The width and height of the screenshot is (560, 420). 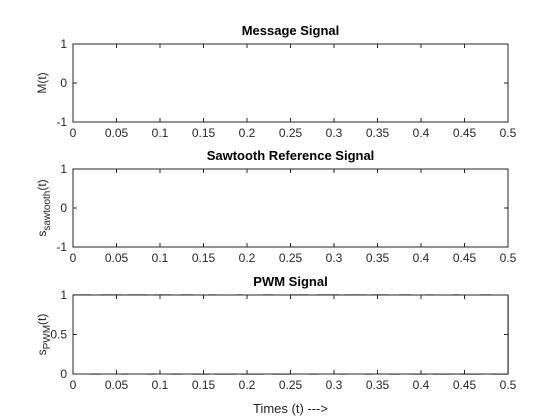 I want to click on subplot-title: Sawtooth Reference Signal, so click(x=291, y=155).